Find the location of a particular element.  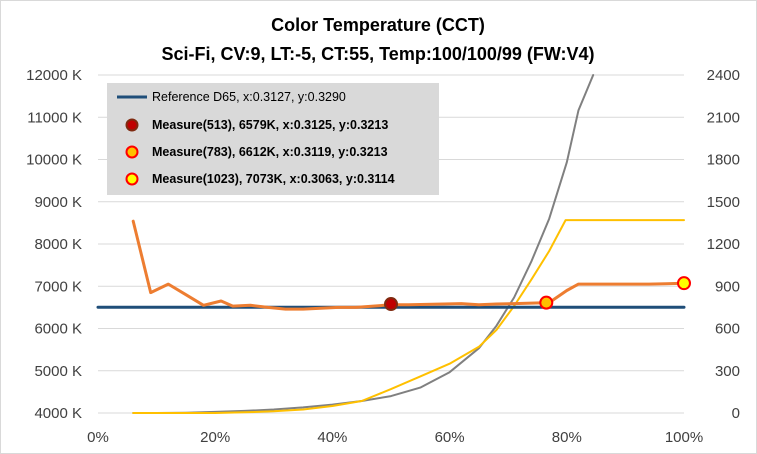

legend-label-measure-0: Measure(513), 6579K, x:0.3125, y:0.3213 is located at coordinates (270, 125).